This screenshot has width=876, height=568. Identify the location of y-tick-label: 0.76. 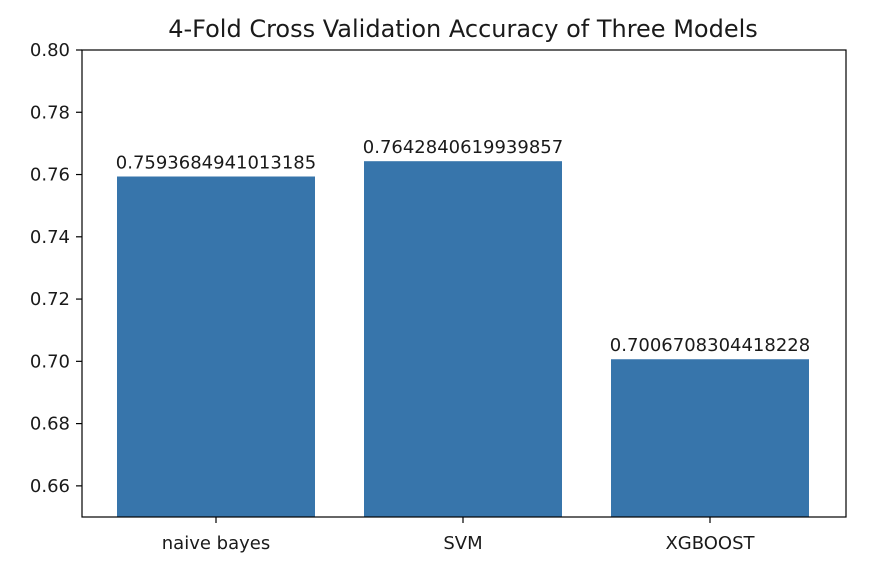
(50, 175).